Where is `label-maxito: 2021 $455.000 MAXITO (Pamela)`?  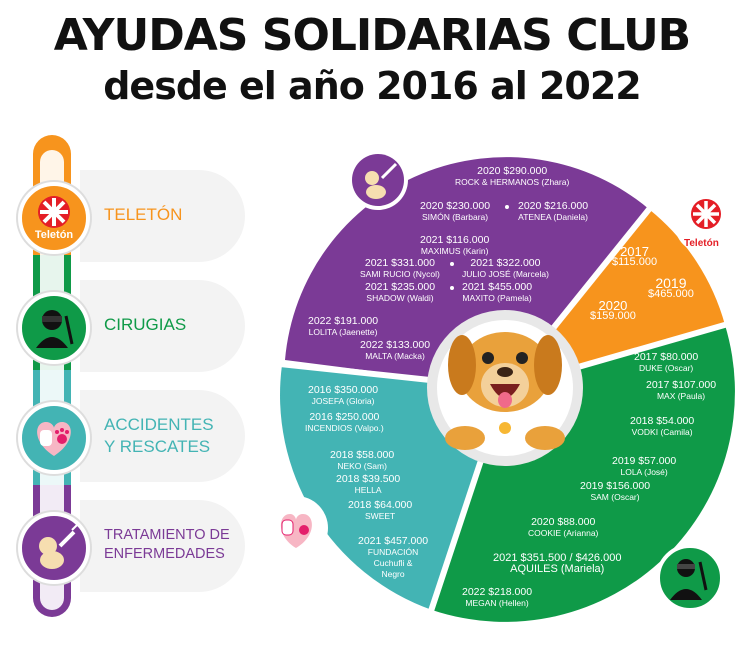 label-maxito: 2021 $455.000 MAXITO (Pamela) is located at coordinates (497, 292).